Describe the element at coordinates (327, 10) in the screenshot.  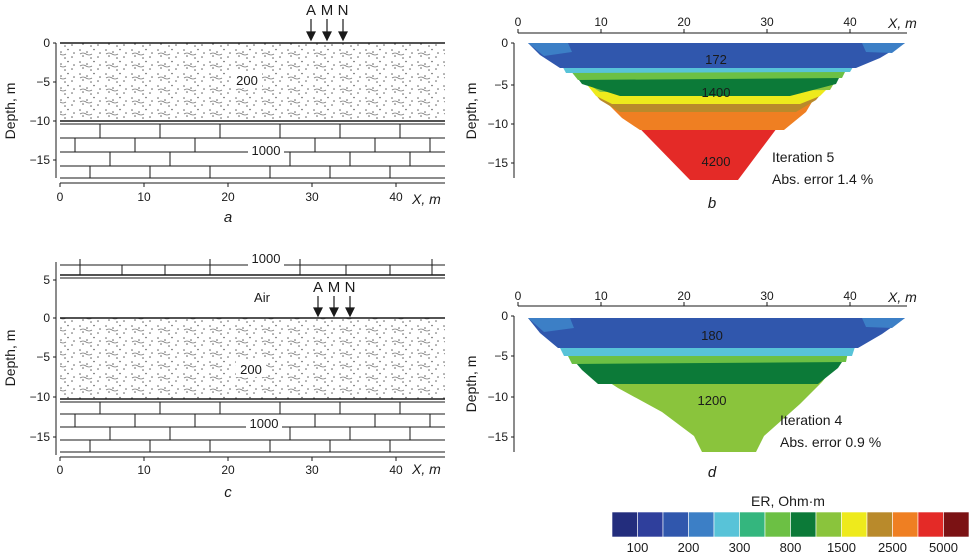
I see `electrode-label-m: M` at that location.